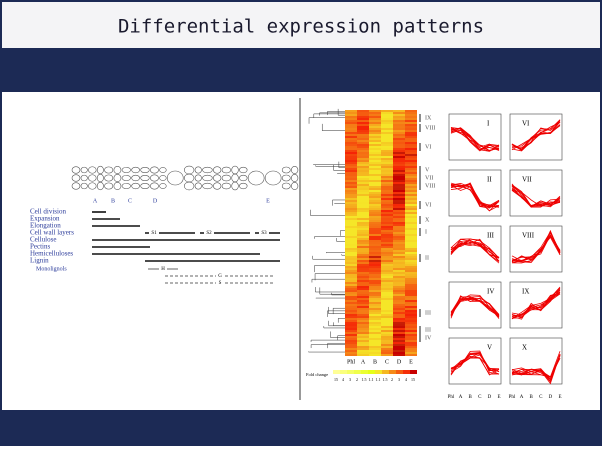  What do you see at coordinates (301, 70) in the screenshot?
I see `top-band` at bounding box center [301, 70].